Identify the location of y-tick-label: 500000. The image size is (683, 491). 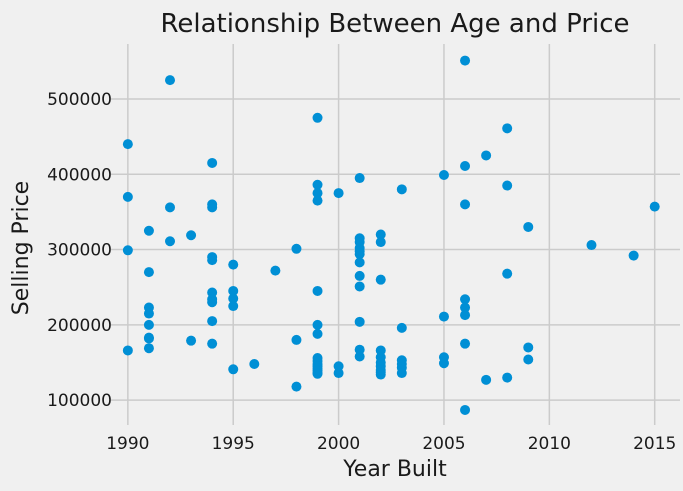
(79, 100).